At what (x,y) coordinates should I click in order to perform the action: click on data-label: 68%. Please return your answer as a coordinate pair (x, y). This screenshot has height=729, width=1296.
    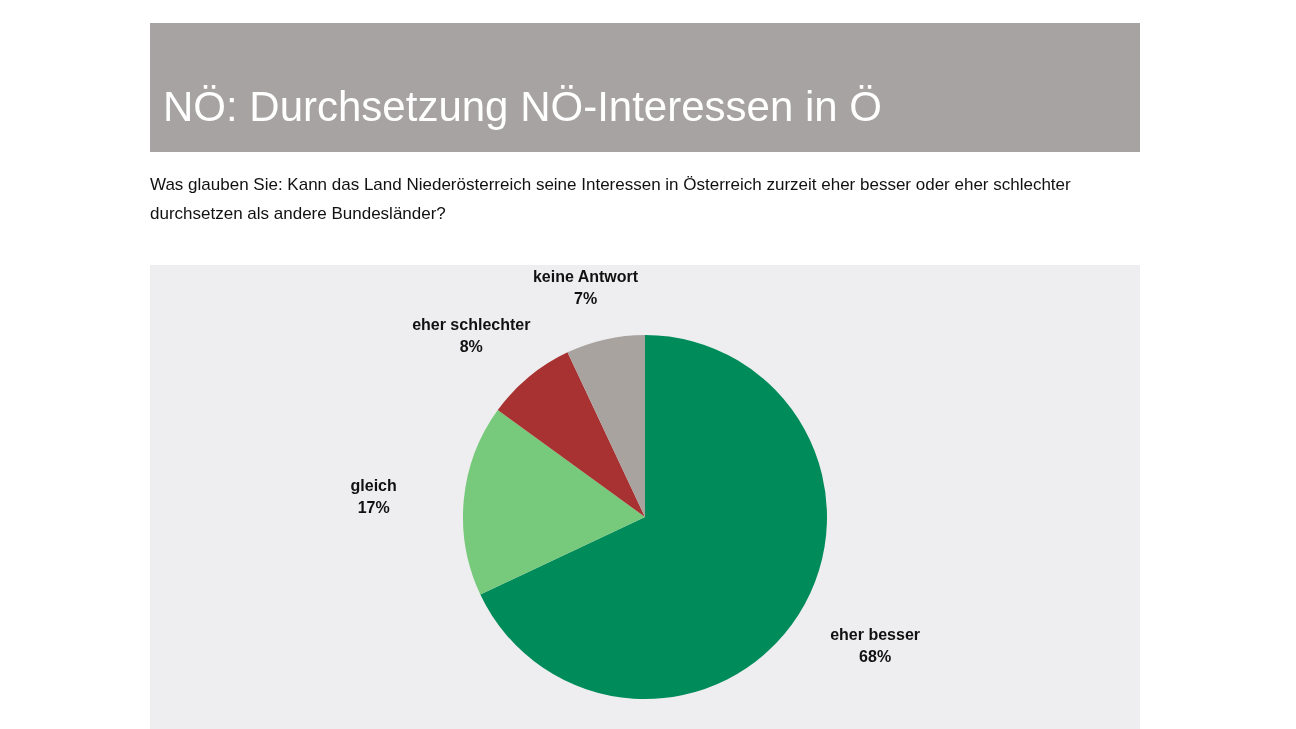
    Looking at the image, I should click on (875, 656).